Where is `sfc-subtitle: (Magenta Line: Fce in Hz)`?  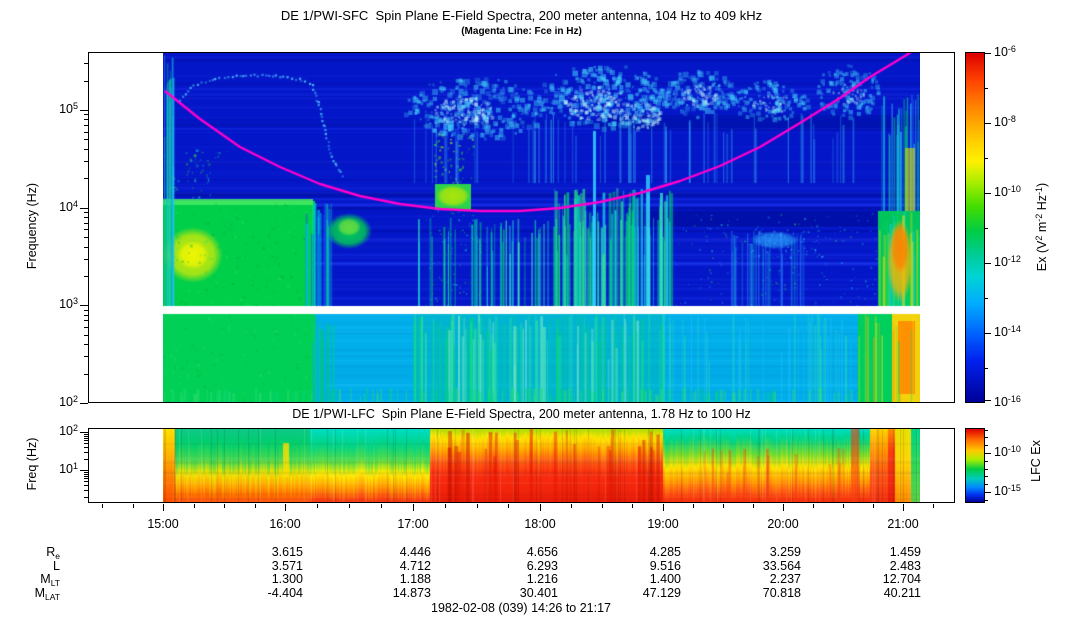 sfc-subtitle: (Magenta Line: Fce in Hz) is located at coordinates (521, 31).